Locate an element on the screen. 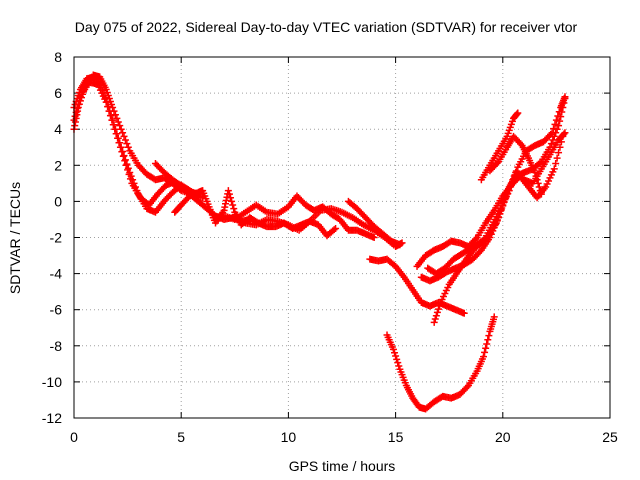  x-tick-label: 20 is located at coordinates (503, 437).